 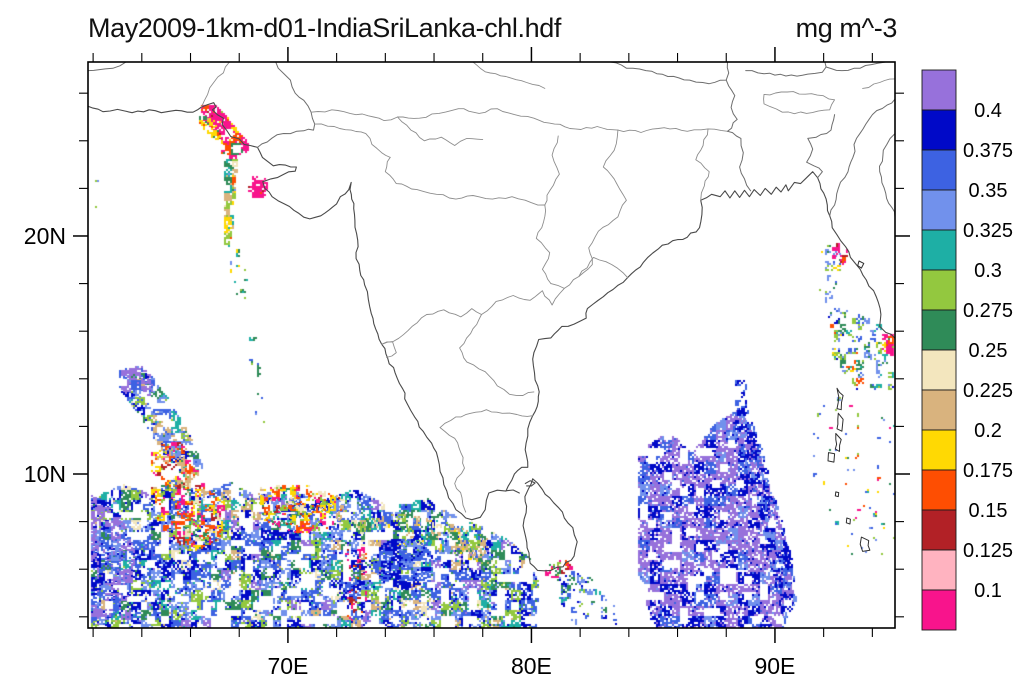 What do you see at coordinates (523, 301) in the screenshot?
I see `border-telangana-border` at bounding box center [523, 301].